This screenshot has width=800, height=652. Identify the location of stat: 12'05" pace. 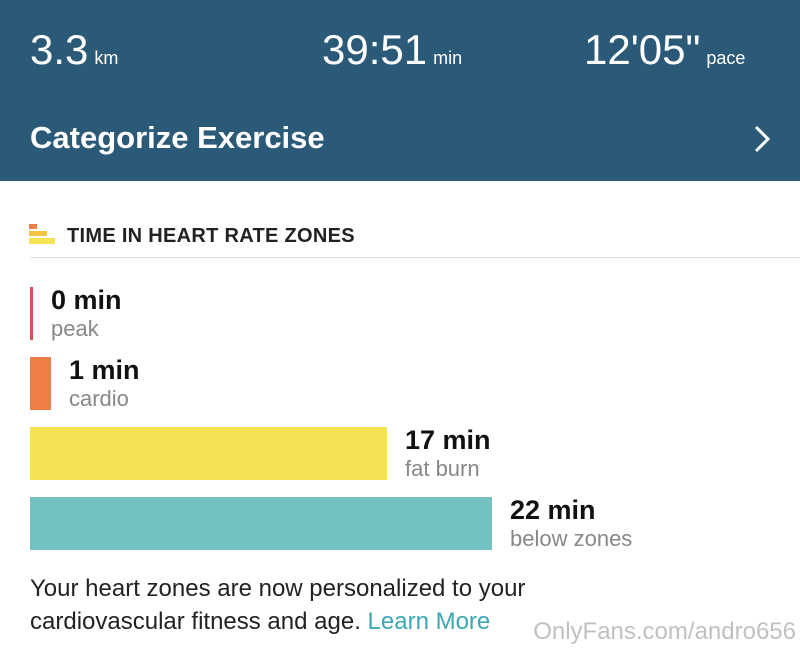
(664, 50).